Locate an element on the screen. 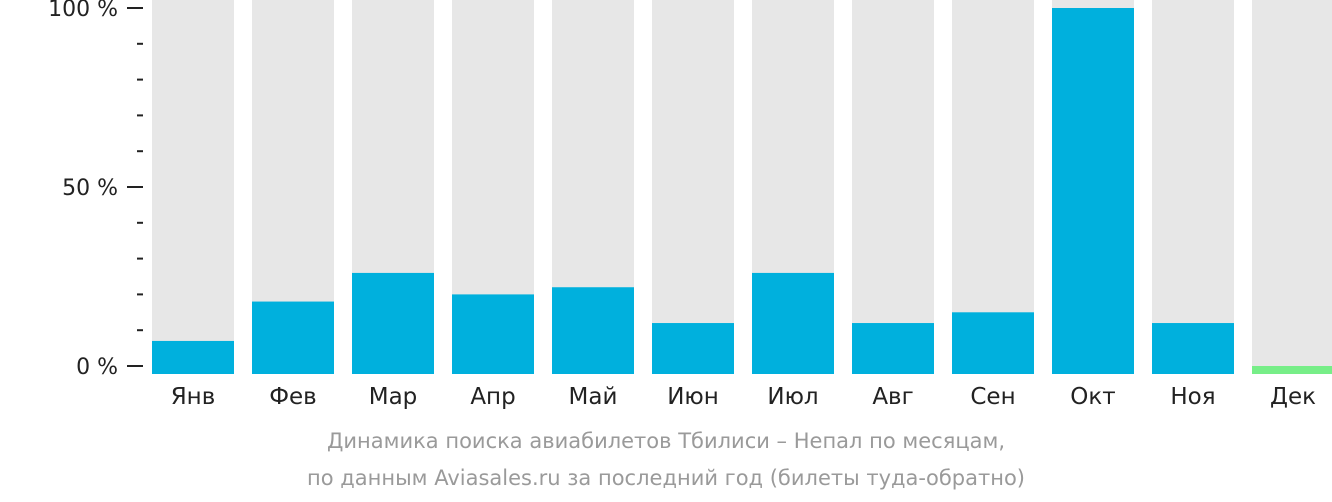 The image size is (1332, 502). y-tick-label: 0 % is located at coordinates (97, 367).